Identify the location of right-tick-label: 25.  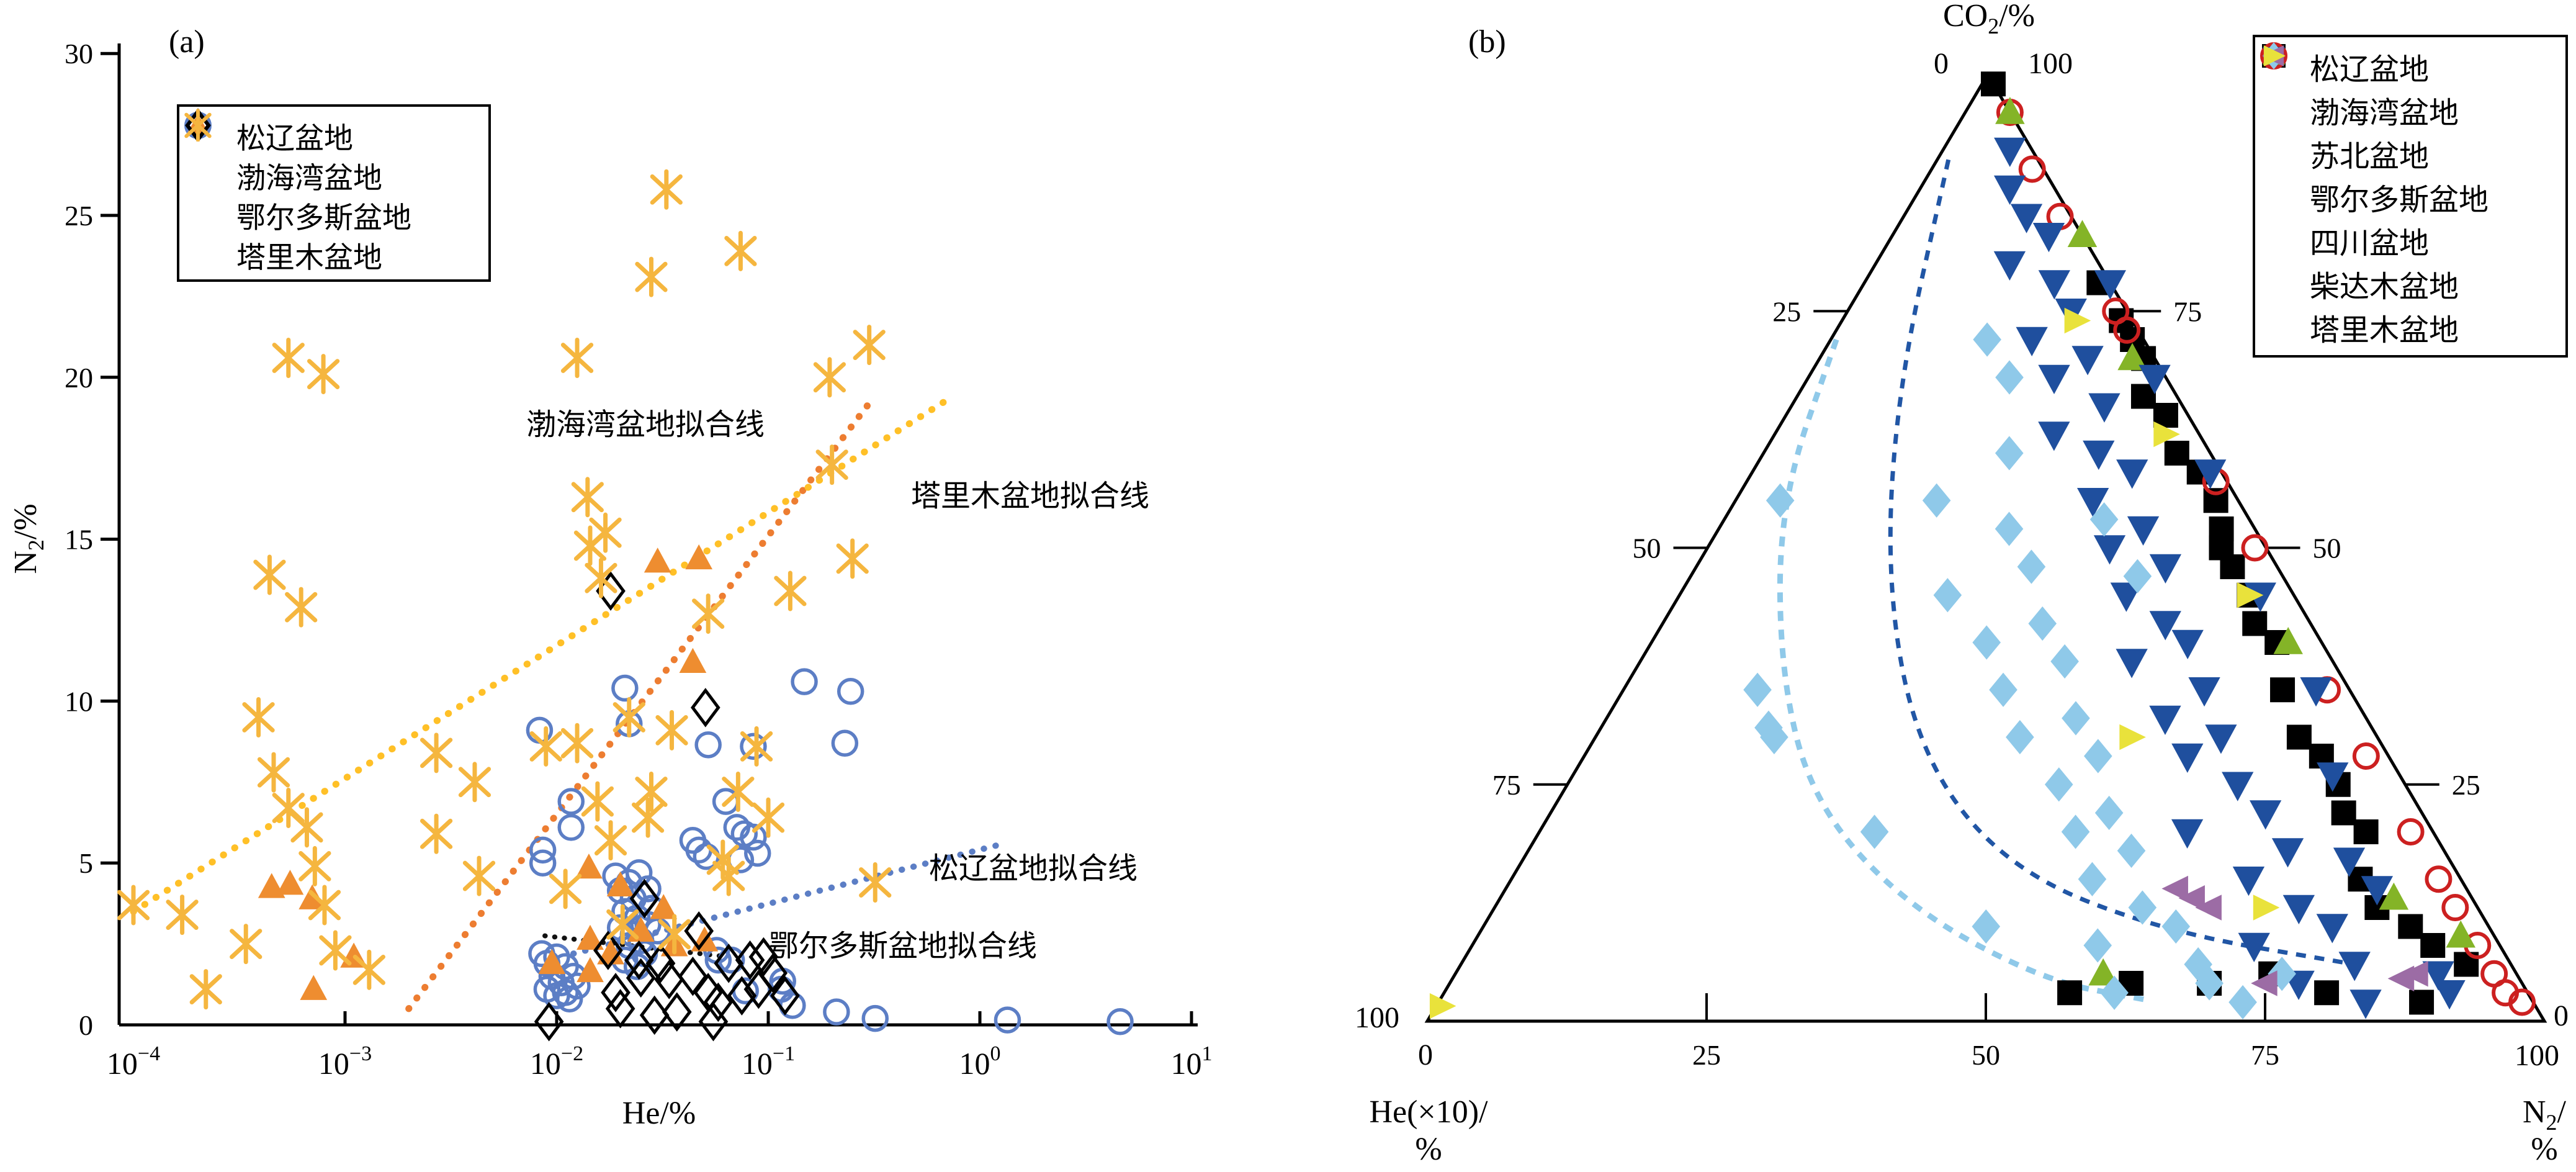
(2466, 785).